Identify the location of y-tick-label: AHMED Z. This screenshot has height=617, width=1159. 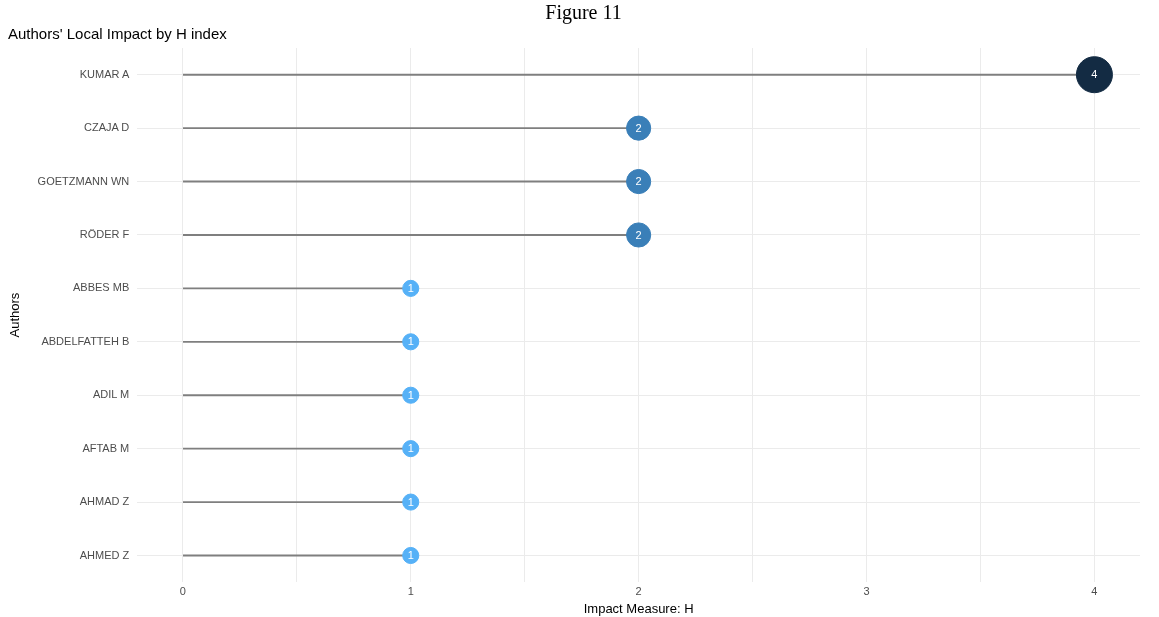
(104, 554).